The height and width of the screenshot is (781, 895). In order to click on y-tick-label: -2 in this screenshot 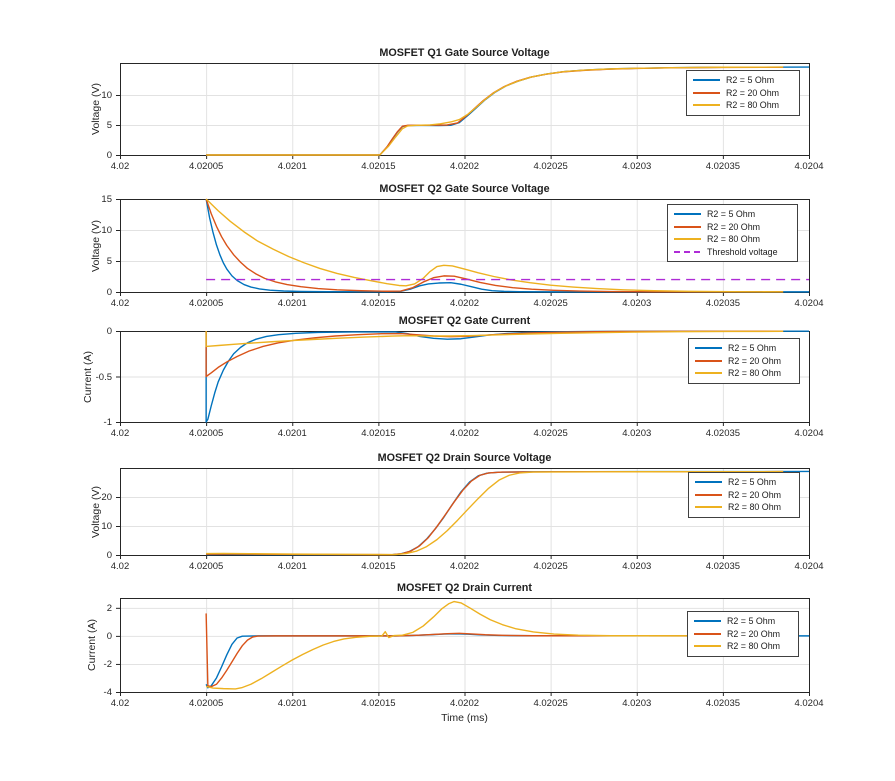, I will do `click(107, 664)`.